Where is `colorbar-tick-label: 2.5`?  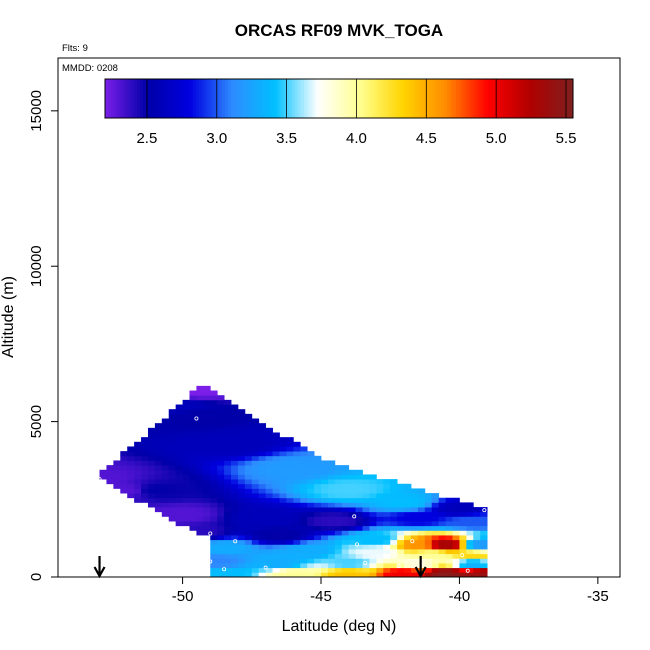 colorbar-tick-label: 2.5 is located at coordinates (146, 138).